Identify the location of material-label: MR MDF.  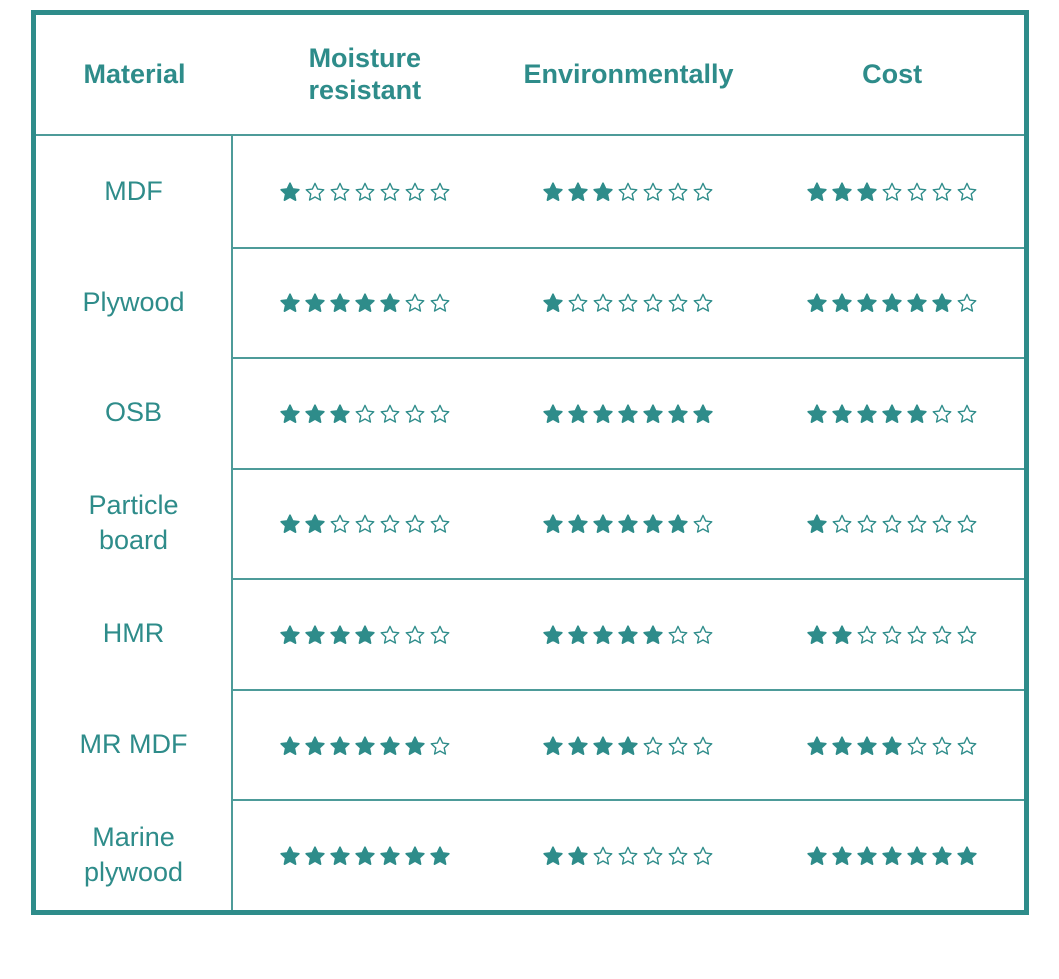
(133, 743).